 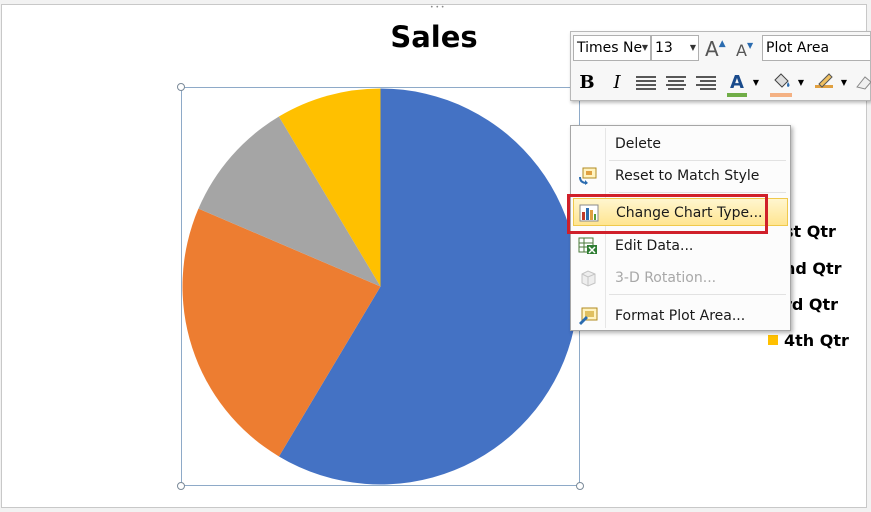 I want to click on menu-item-reset-to-match-style: Reset to Match Style, so click(x=680, y=176).